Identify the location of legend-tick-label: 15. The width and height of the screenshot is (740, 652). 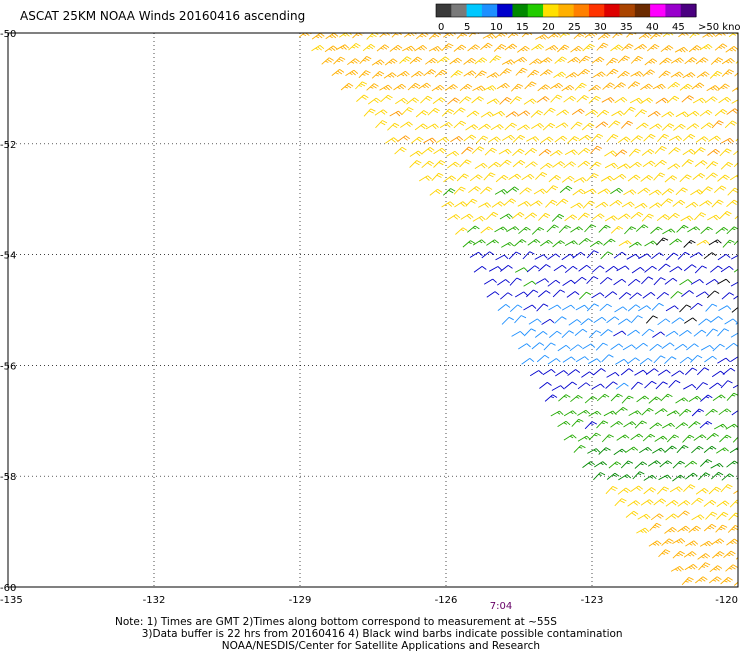
(522, 27).